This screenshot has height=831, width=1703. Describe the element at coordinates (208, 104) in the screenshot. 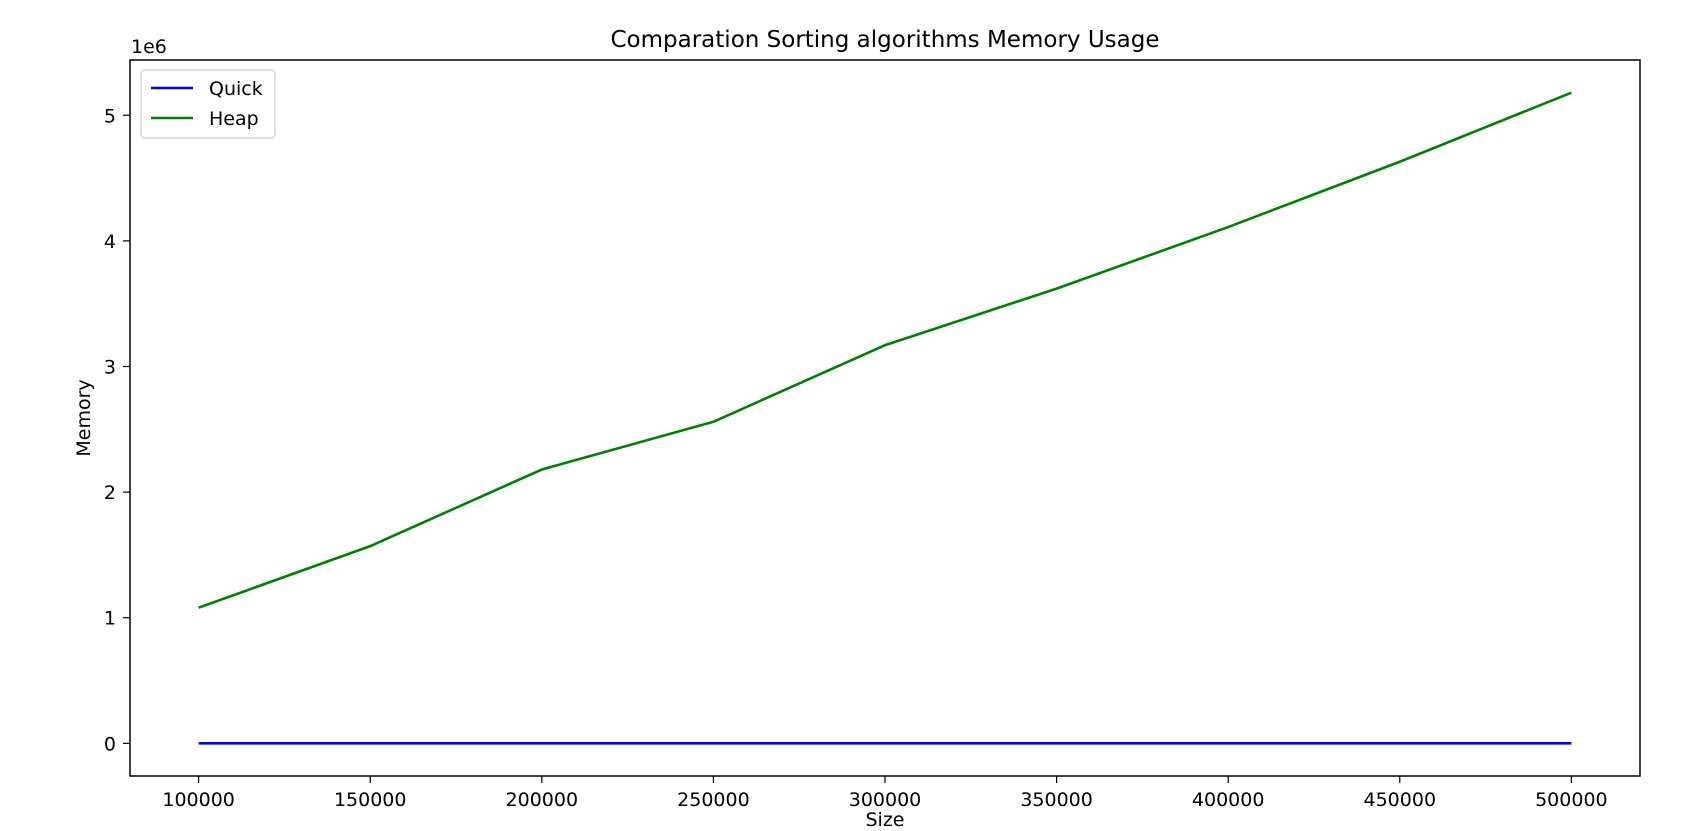

I see `legend: Quick Heap` at that location.